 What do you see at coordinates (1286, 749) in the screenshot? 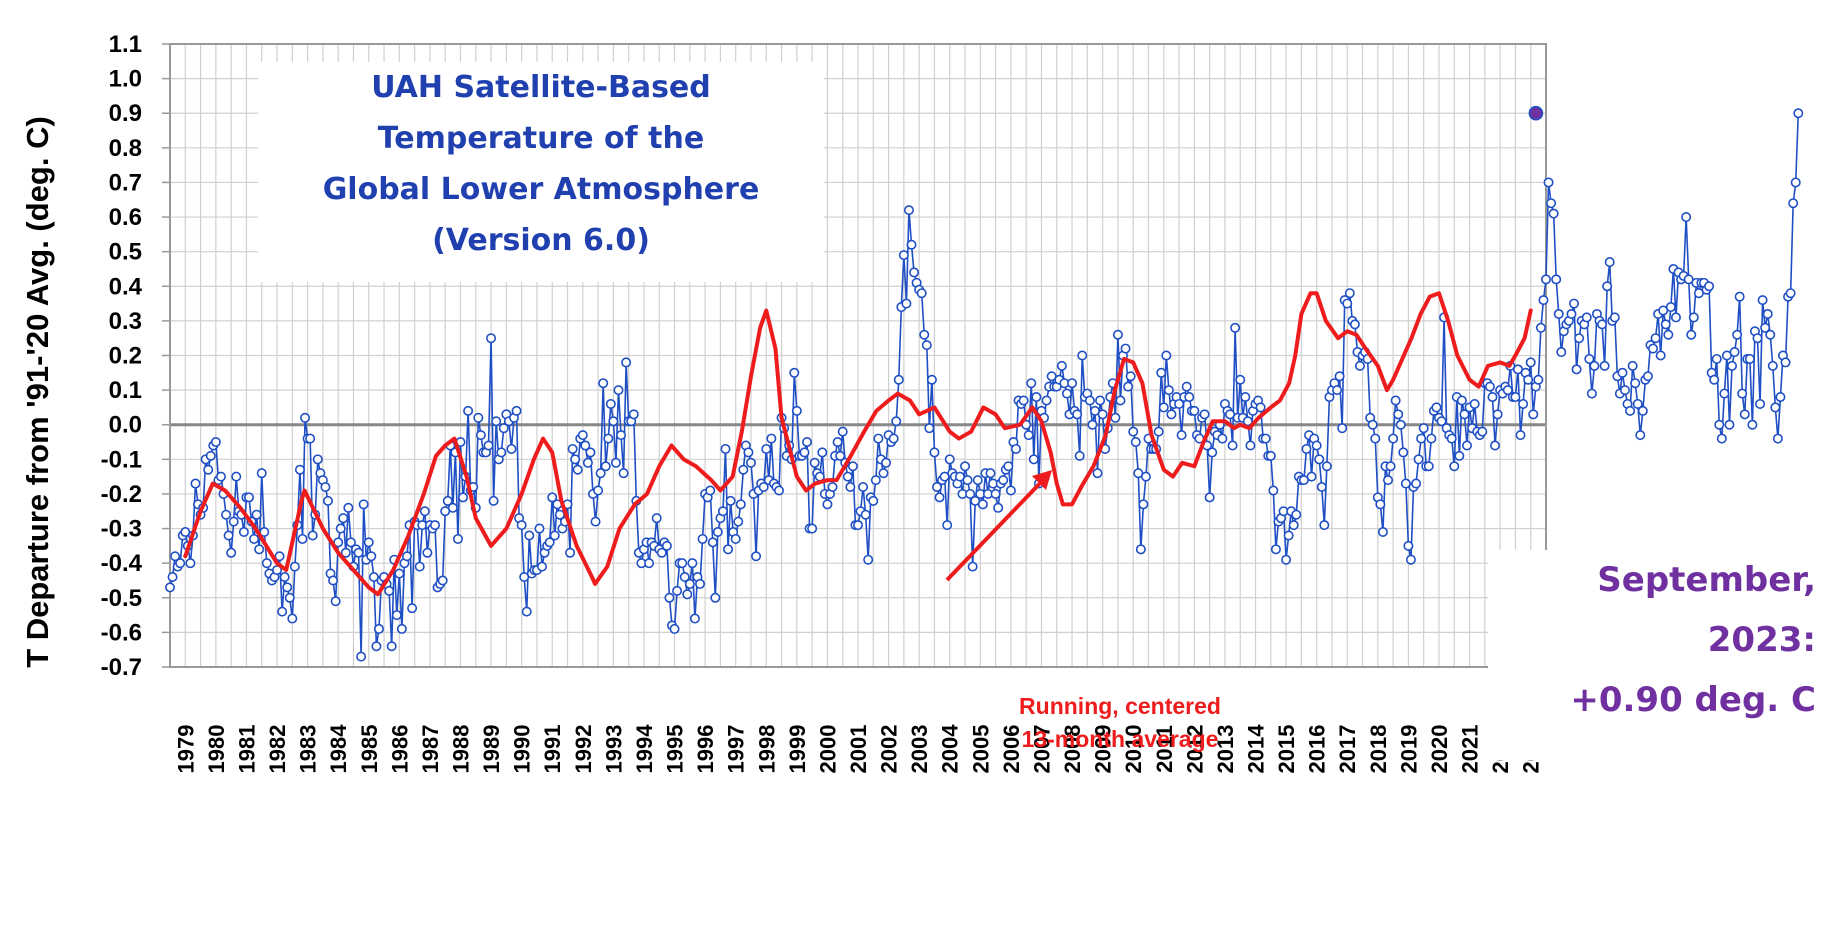
I see `x-tick-label: 2015` at bounding box center [1286, 749].